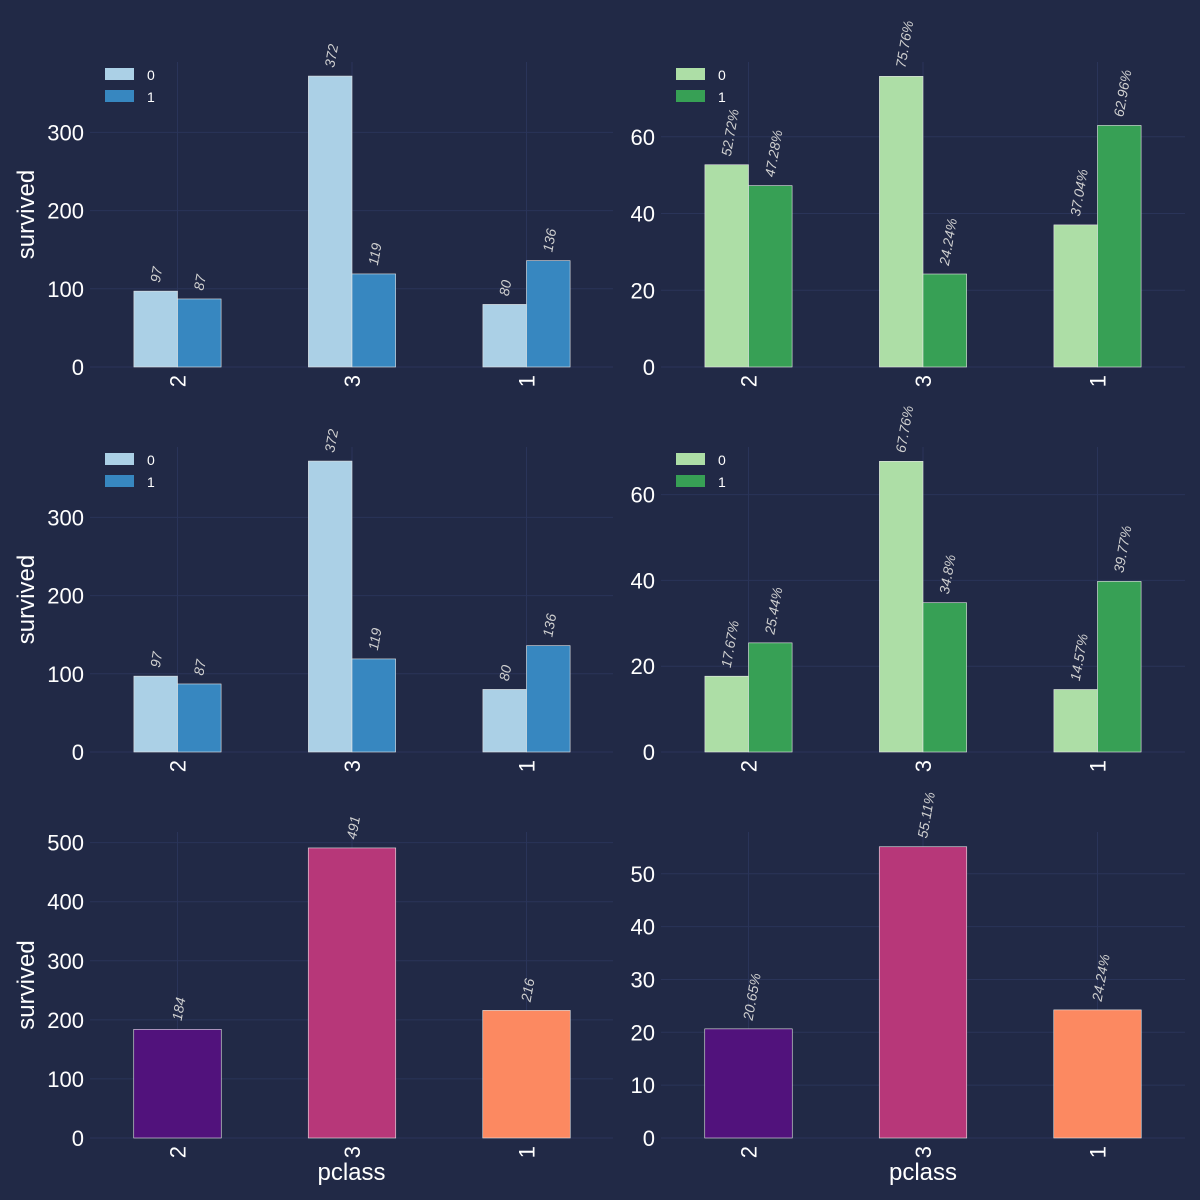  Describe the element at coordinates (947, 574) in the screenshot. I see `bar-value-label: 34.8%` at that location.